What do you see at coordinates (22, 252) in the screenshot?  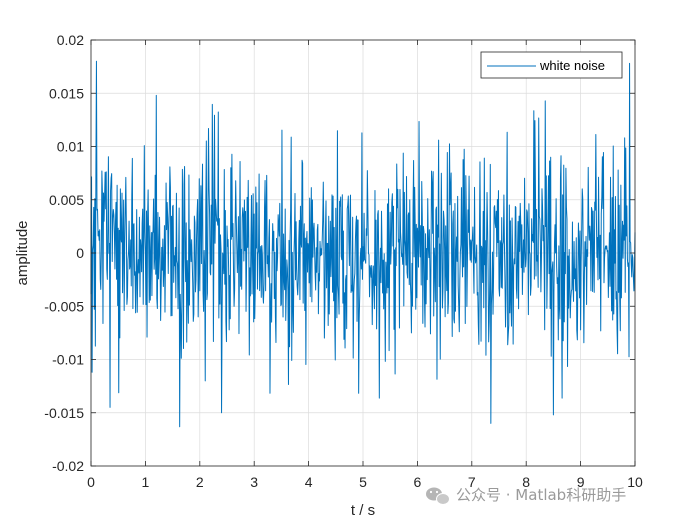 I see `y-axis-label: amplitude` at bounding box center [22, 252].